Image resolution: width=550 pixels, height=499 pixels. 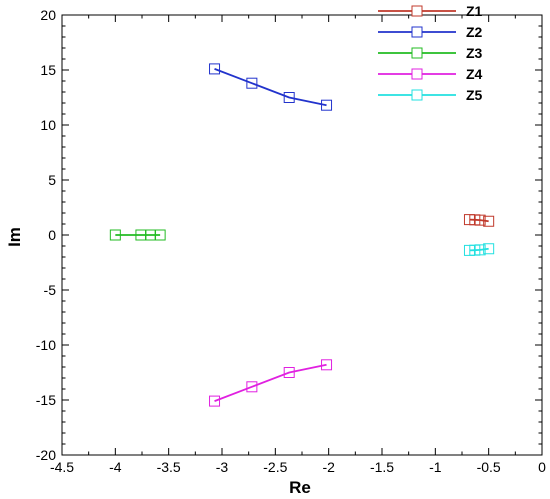 I want to click on legend-label-z4: Z4, so click(x=474, y=74).